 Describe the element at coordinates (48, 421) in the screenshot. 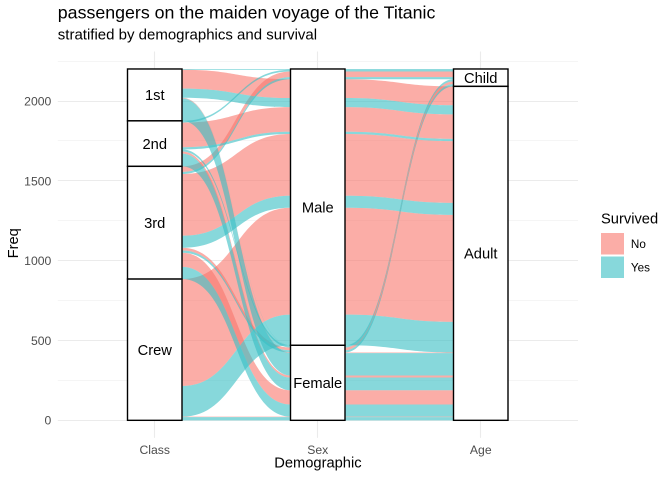

I see `y-tick-label: 0` at that location.